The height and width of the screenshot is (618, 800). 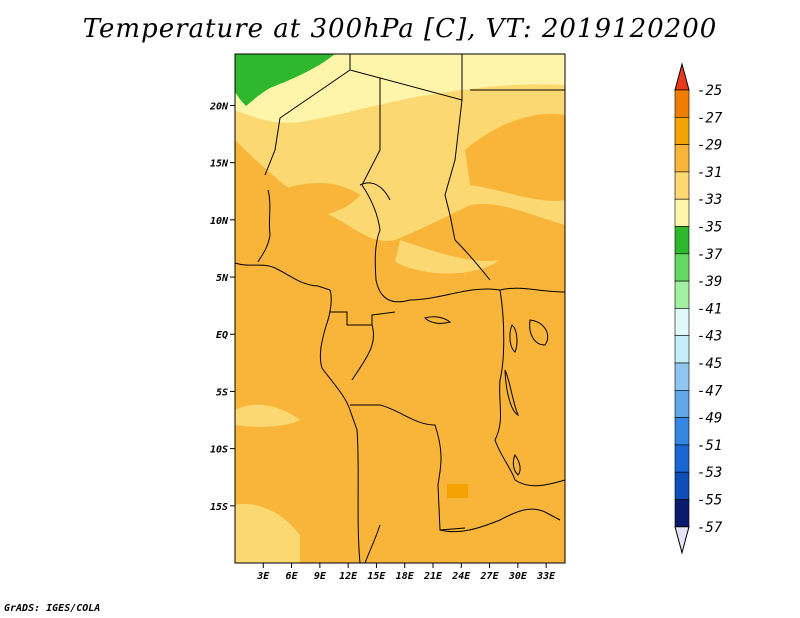 What do you see at coordinates (447, 257) in the screenshot?
I see `region-central-cool-tongue` at bounding box center [447, 257].